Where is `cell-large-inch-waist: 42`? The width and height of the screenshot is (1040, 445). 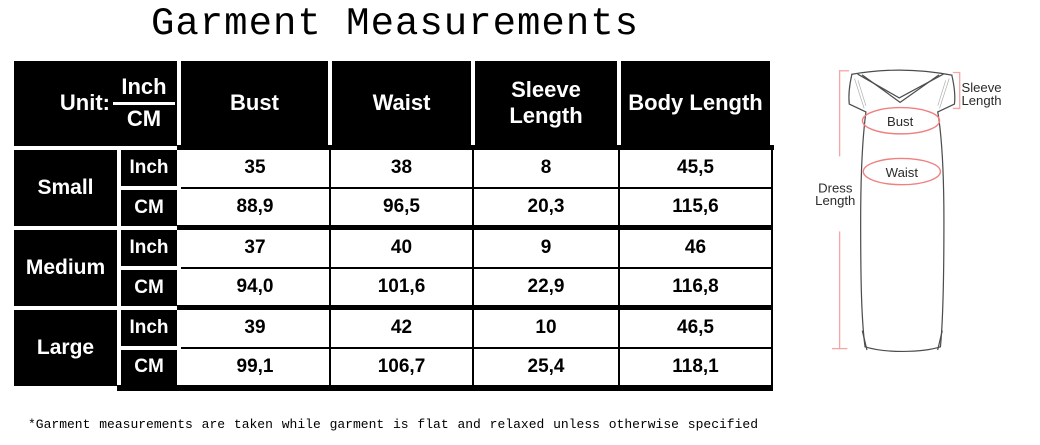
cell-large-inch-waist: 42 is located at coordinates (401, 327).